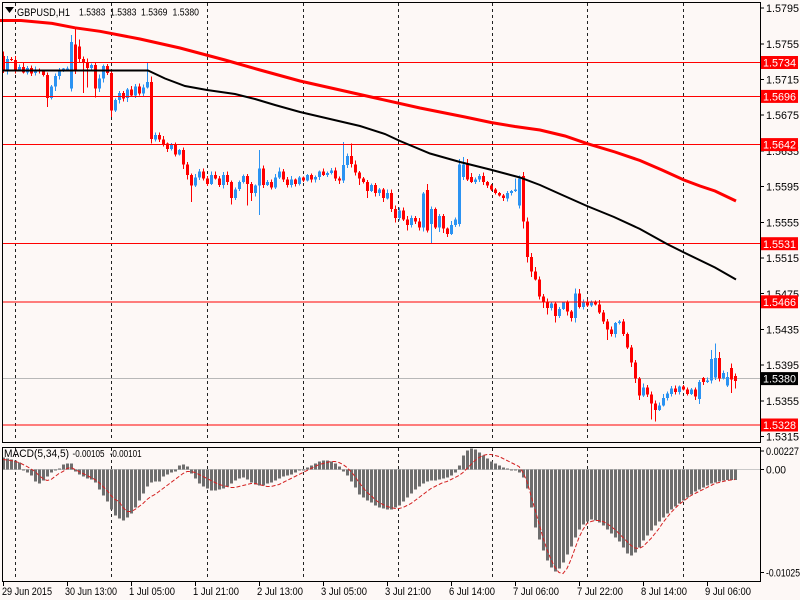  I want to click on svg-text: 1.5435, so click(782, 330).